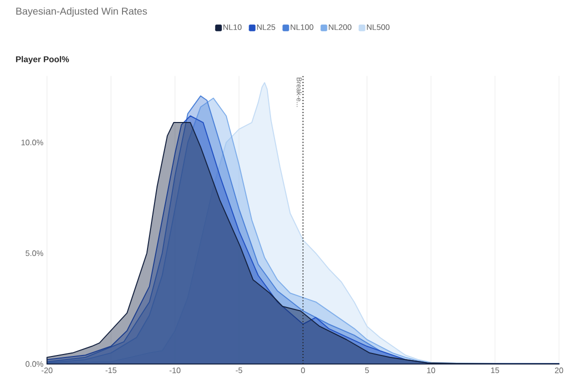 The image size is (578, 386). Describe the element at coordinates (42, 60) in the screenshot. I see `y-axis-title: Player Pool%` at that location.